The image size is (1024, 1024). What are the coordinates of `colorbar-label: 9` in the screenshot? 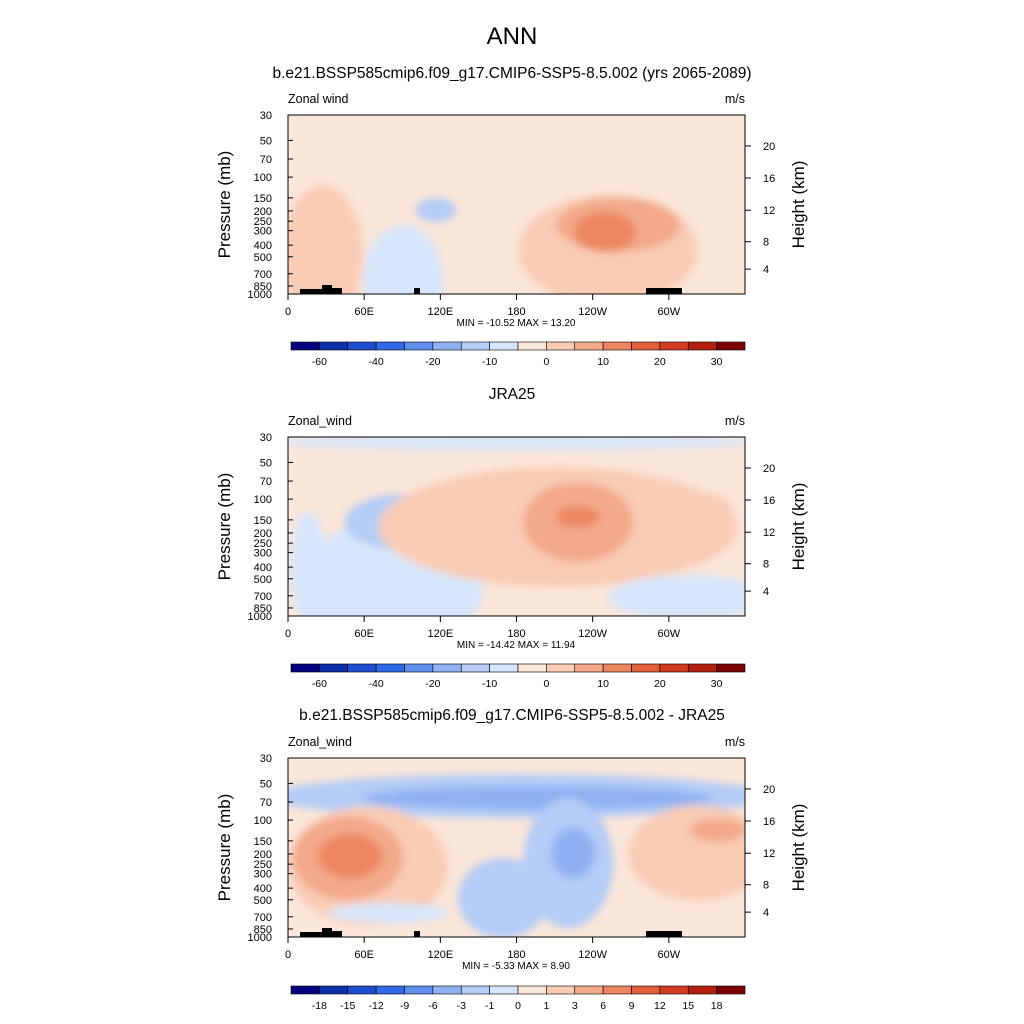 It's located at (632, 1006).